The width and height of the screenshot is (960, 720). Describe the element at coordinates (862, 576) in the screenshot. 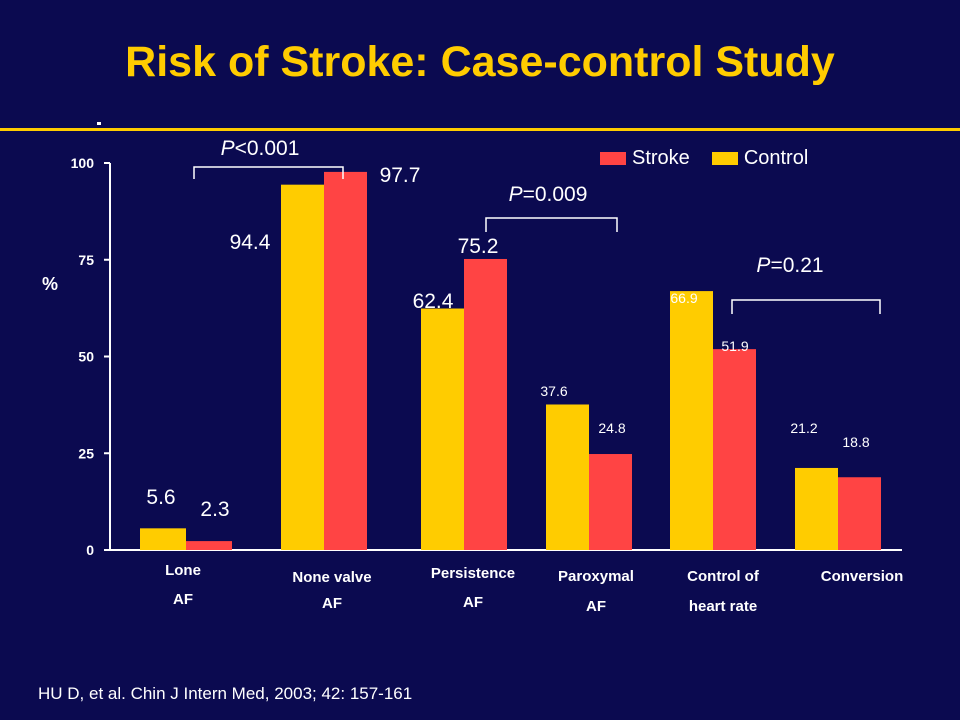

I see `category-label: Conversion` at that location.